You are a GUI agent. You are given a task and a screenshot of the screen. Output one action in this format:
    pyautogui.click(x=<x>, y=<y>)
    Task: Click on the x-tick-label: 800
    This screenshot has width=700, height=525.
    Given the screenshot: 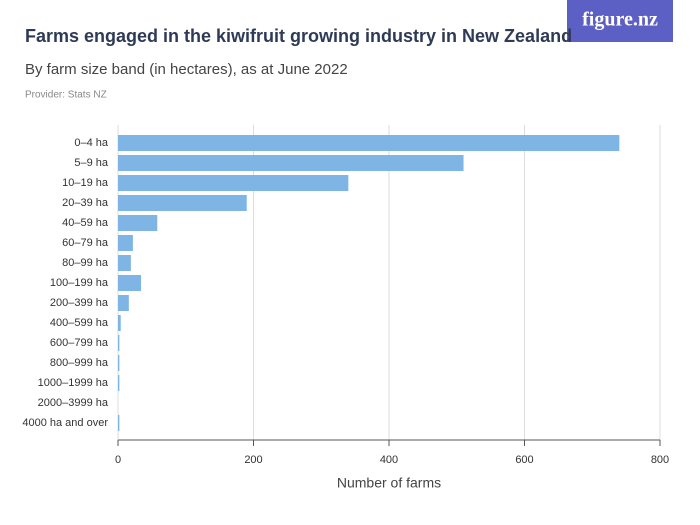 What is the action you would take?
    pyautogui.click(x=660, y=460)
    